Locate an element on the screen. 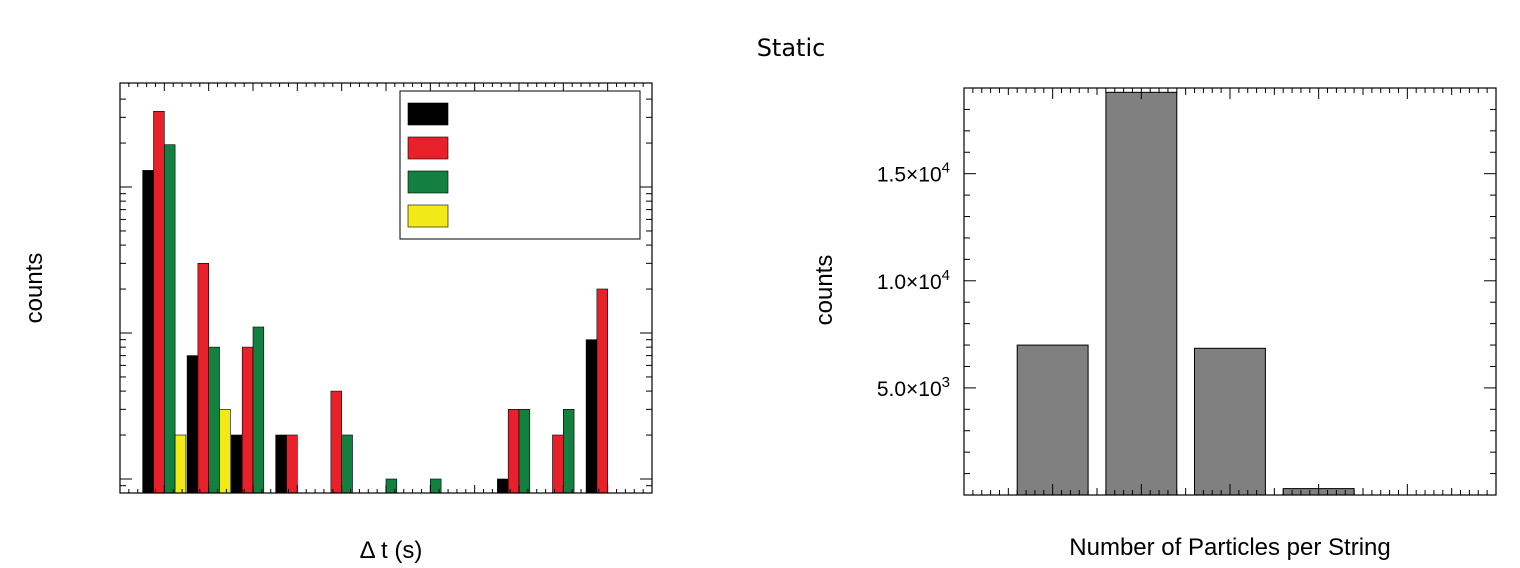  y-tick-exponent: 3 is located at coordinates (946, 382).